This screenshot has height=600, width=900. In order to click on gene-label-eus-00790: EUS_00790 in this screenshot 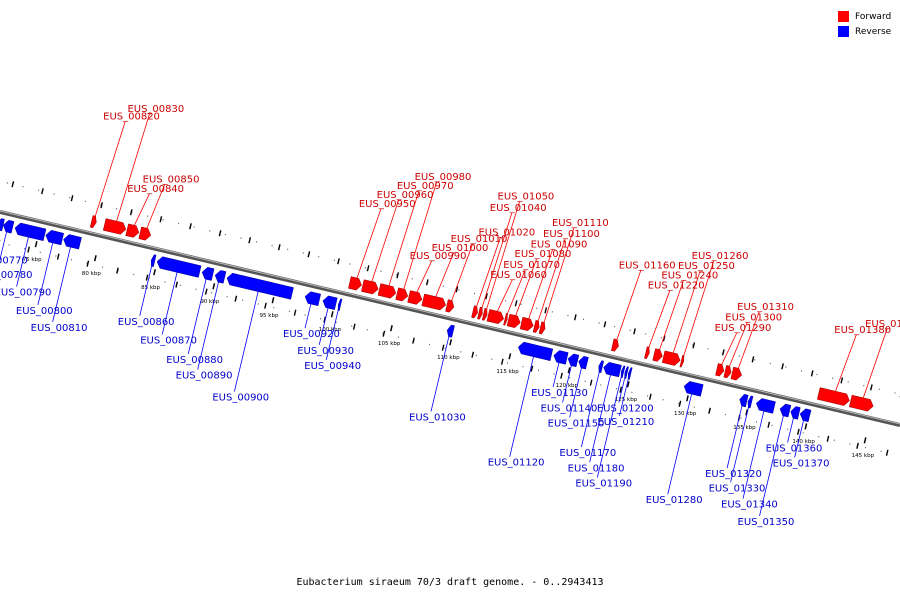, I will do `click(25, 293)`.